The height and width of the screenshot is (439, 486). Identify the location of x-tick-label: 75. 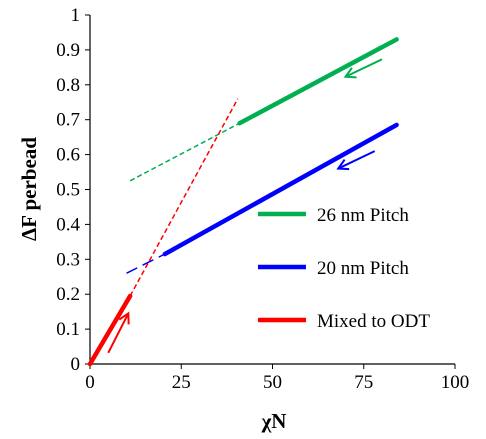
(363, 382).